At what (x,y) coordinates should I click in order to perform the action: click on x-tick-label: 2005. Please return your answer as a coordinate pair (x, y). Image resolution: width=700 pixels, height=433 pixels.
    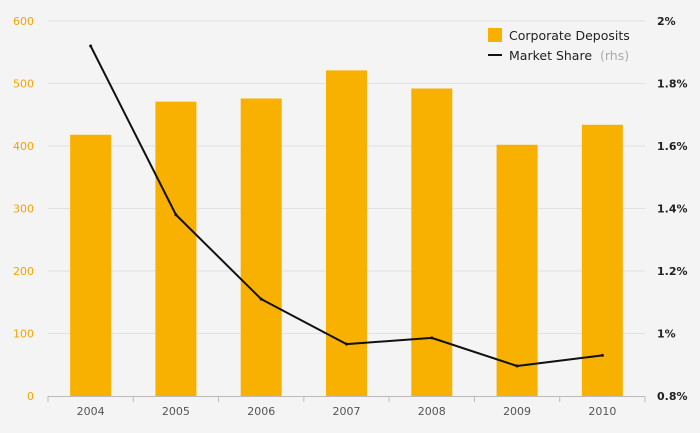
    Looking at the image, I should click on (176, 411).